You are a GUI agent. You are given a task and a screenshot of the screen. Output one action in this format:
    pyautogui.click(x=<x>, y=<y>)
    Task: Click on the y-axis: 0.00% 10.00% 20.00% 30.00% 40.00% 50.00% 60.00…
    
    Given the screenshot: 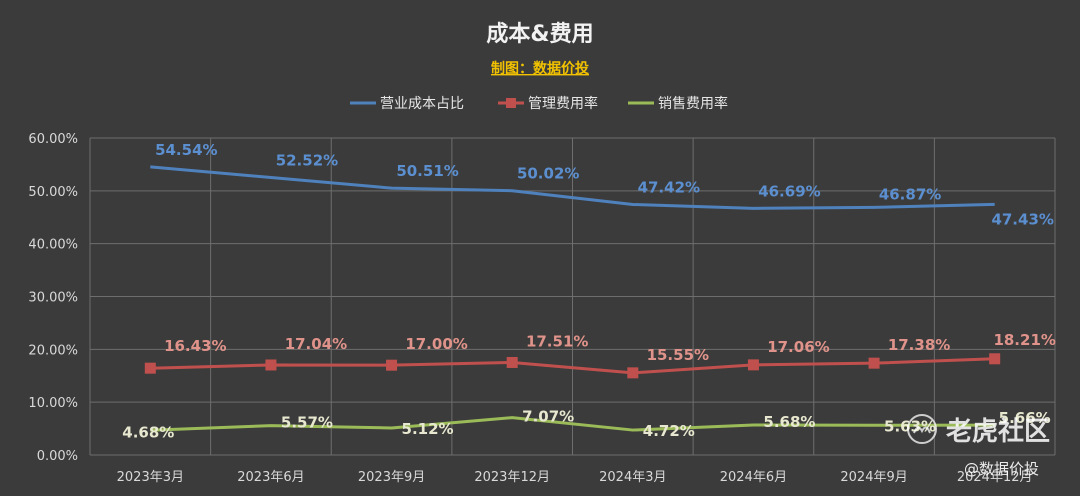 What is the action you would take?
    pyautogui.click(x=53, y=298)
    